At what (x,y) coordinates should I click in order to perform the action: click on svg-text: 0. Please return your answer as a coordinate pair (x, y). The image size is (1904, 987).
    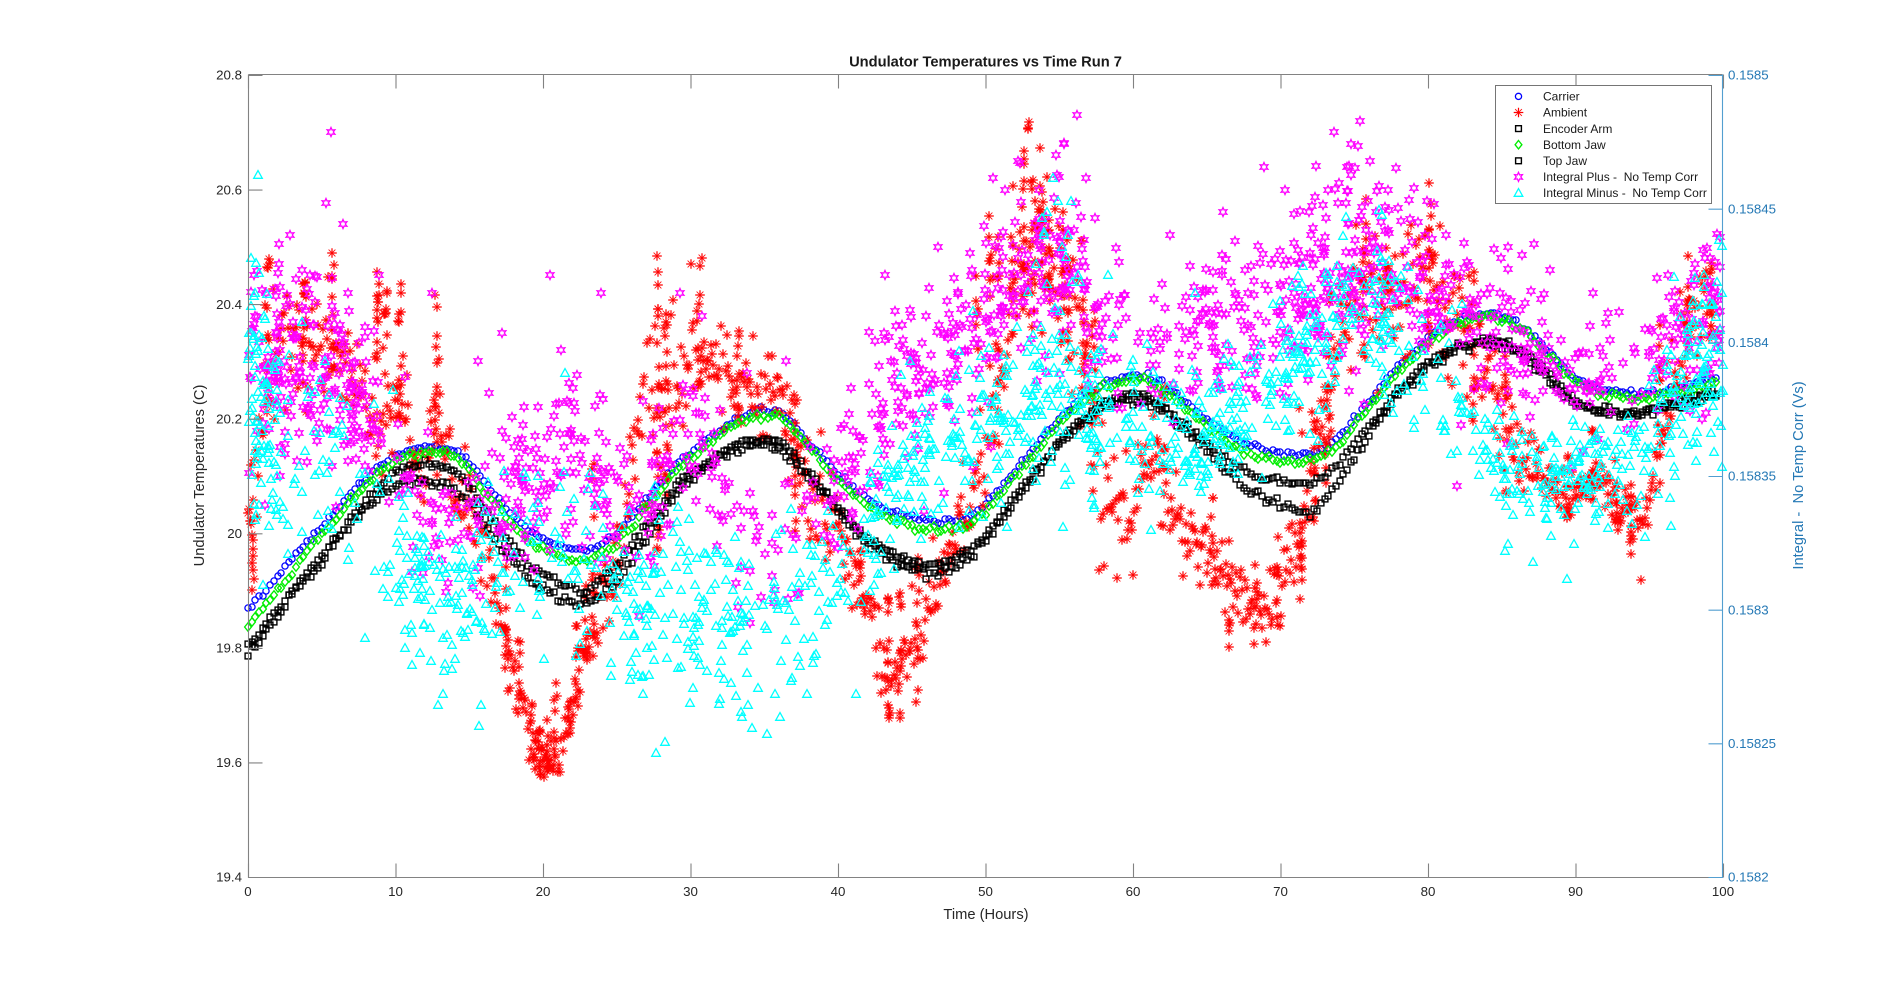
    Looking at the image, I should click on (247, 891).